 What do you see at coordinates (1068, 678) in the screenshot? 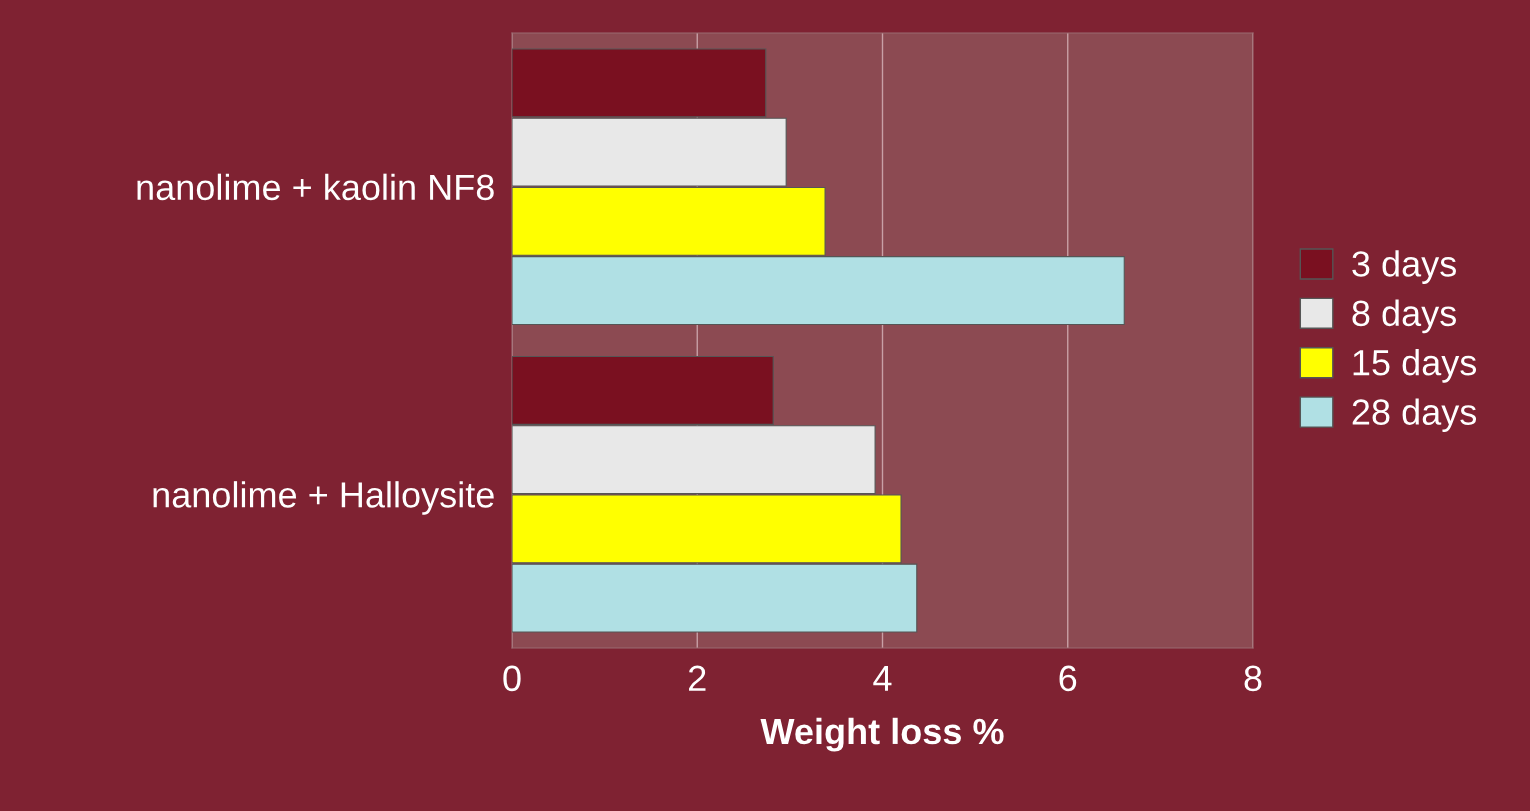
I see `x-tick-label: 6` at bounding box center [1068, 678].